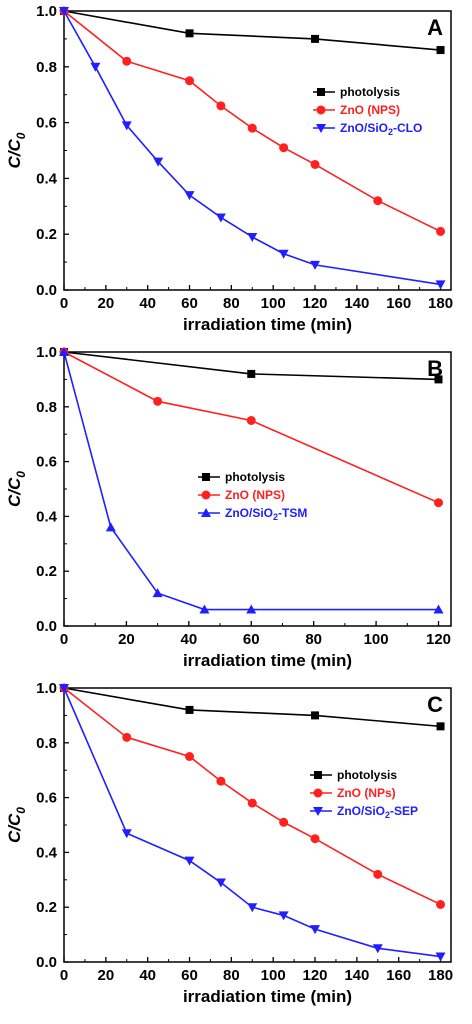  I want to click on legend-entry-name: photolysis, so click(367, 775).